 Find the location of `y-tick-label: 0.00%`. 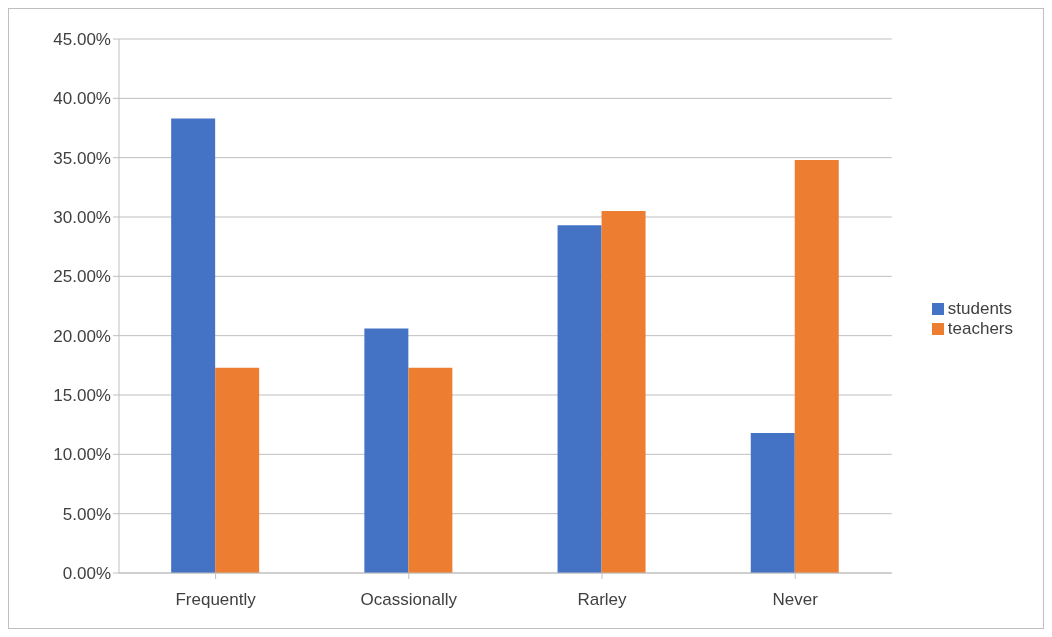

y-tick-label: 0.00% is located at coordinates (86, 574).